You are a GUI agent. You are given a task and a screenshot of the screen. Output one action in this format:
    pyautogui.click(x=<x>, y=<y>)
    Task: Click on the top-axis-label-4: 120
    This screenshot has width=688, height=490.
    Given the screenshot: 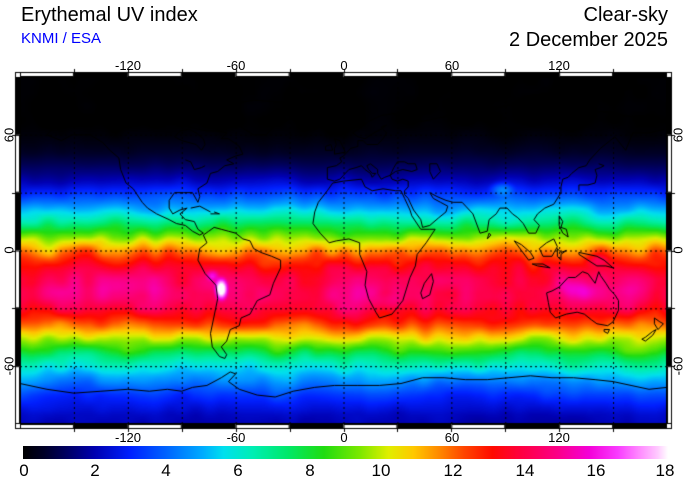 What is the action you would take?
    pyautogui.click(x=559, y=65)
    